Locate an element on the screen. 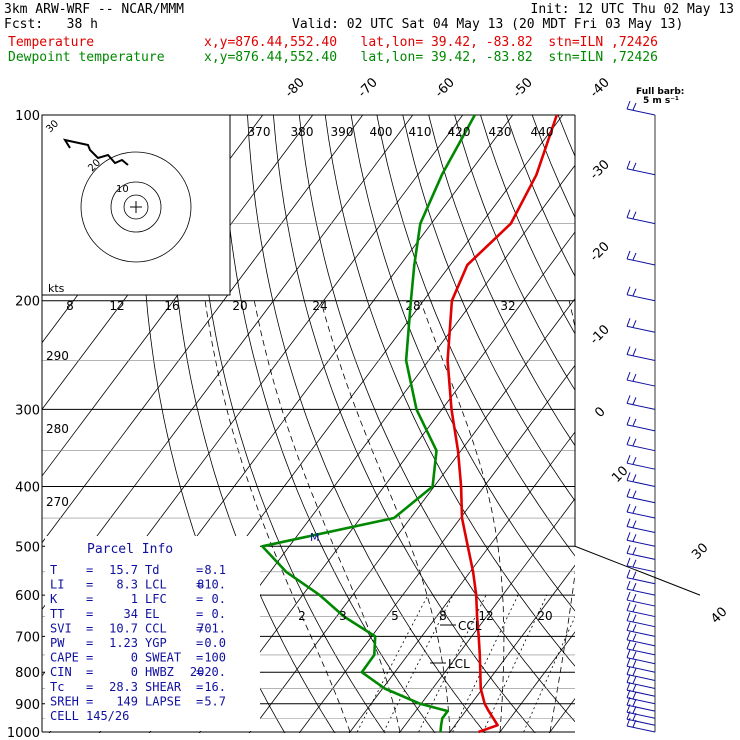 This screenshot has width=740, height=740. temperature-label: 0 is located at coordinates (600, 412).